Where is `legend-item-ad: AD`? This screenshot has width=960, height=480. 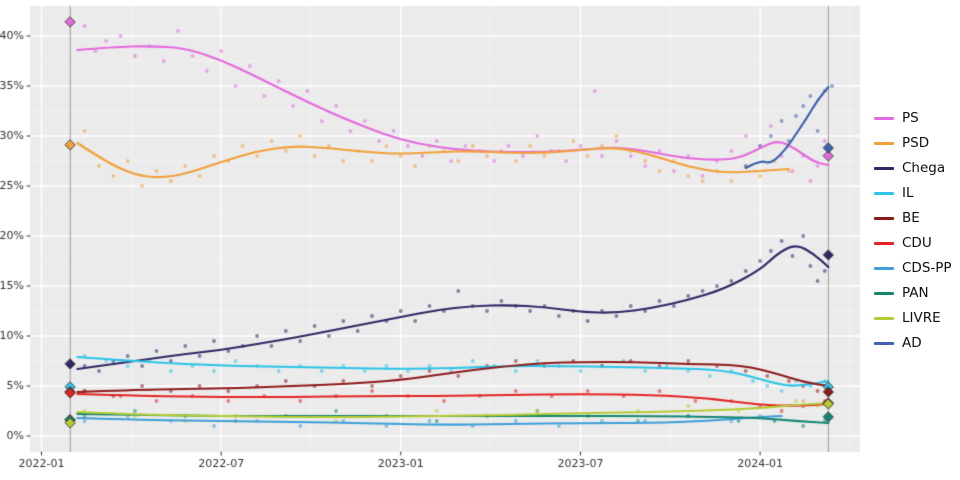 legend-item-ad: AD is located at coordinates (913, 343).